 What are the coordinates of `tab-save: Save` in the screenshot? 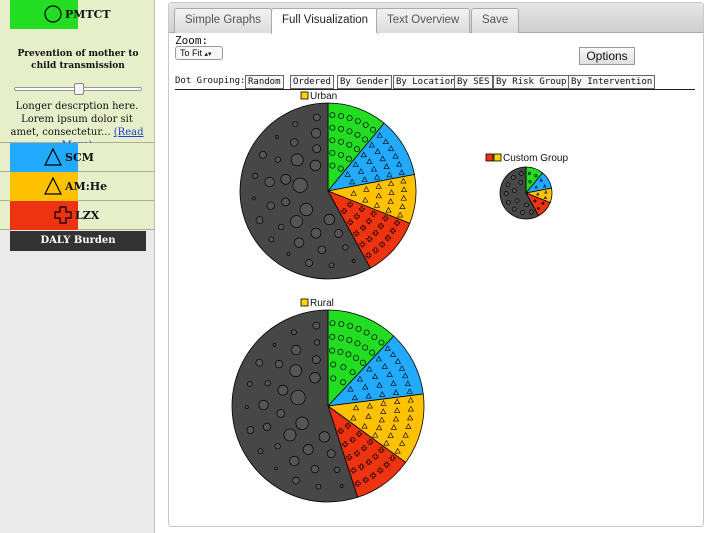 It's located at (495, 20).